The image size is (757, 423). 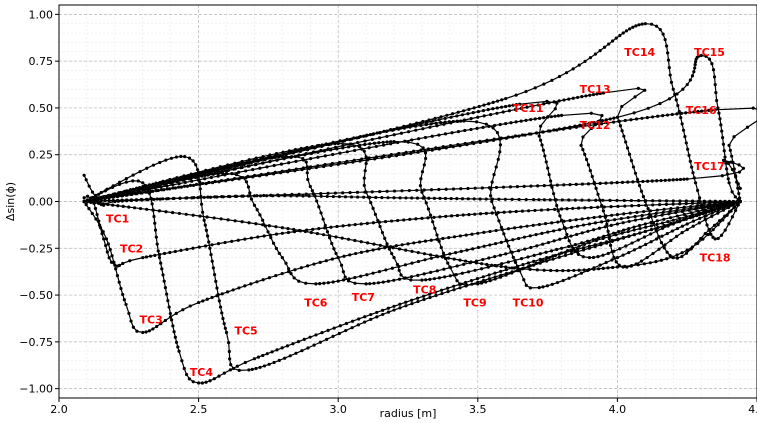 I want to click on series-label: TC15, so click(x=709, y=52).